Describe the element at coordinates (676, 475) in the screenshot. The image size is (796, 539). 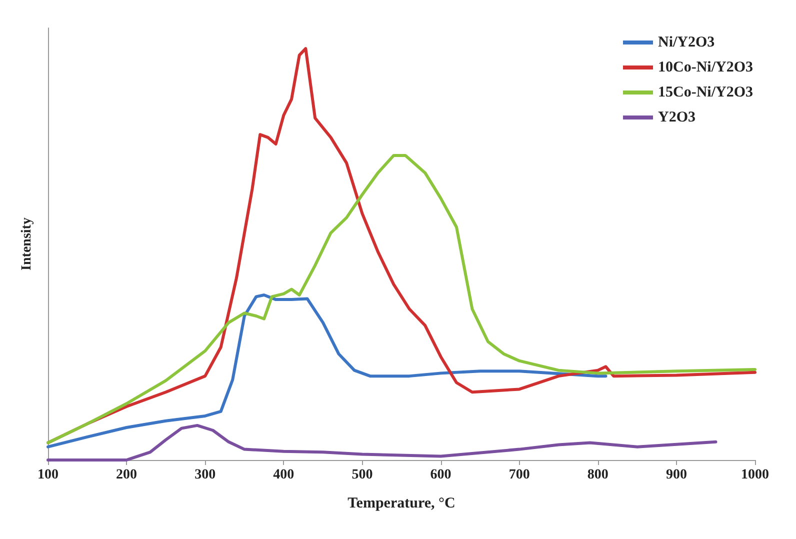
I see `x-tick-label: 900` at that location.